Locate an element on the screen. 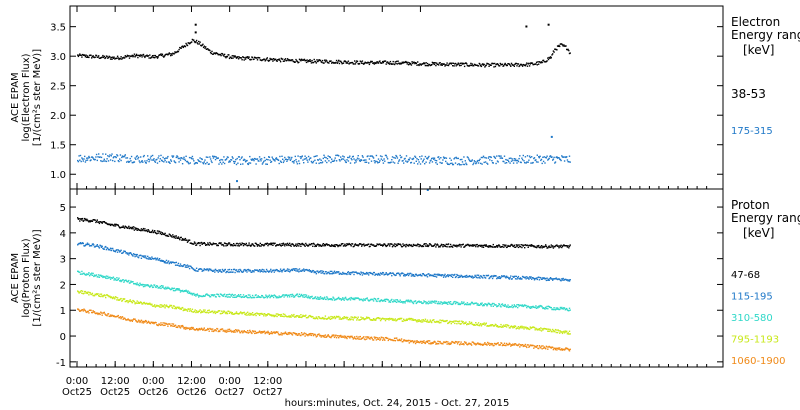 The image size is (800, 410). legend-item-175-315: 175-315 is located at coordinates (752, 131).